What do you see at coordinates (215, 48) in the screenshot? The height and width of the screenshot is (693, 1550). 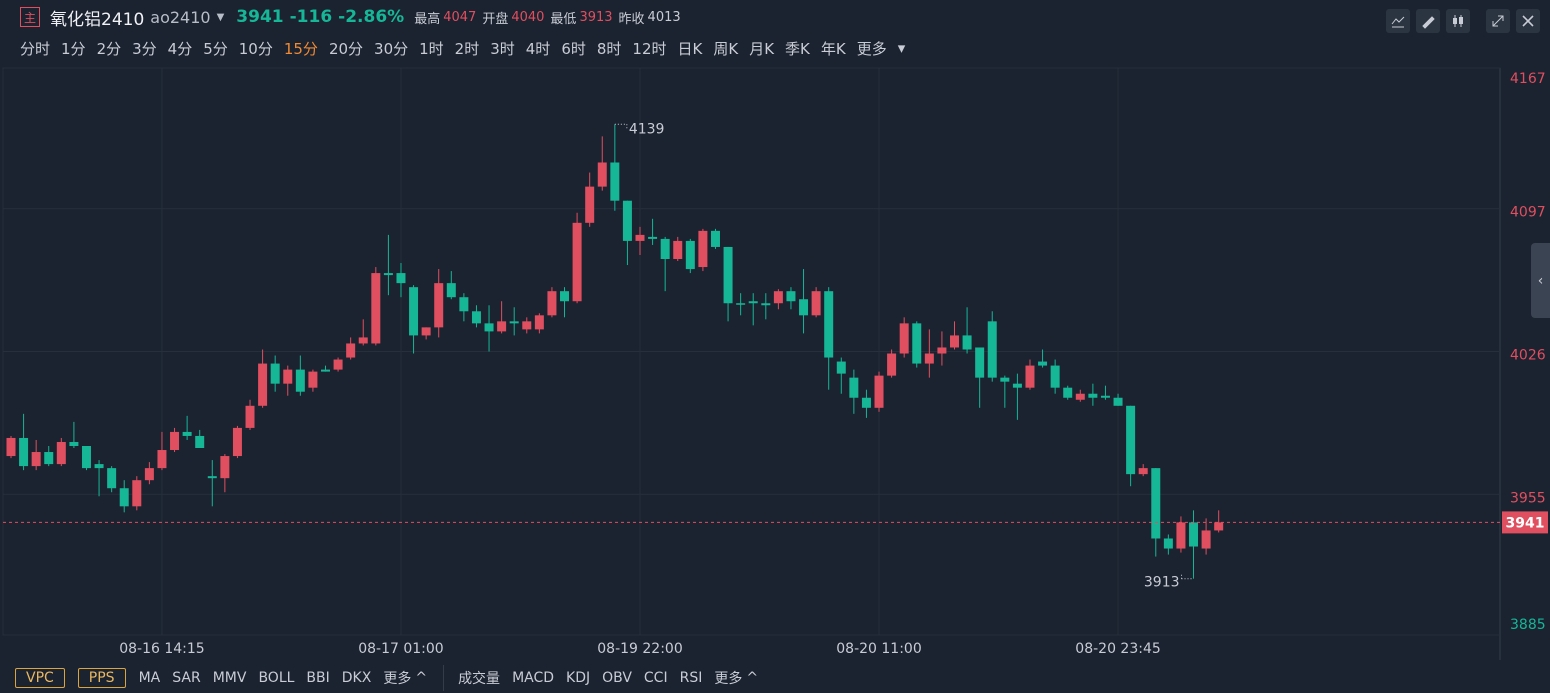 I see `period-tab: 5分` at bounding box center [215, 48].